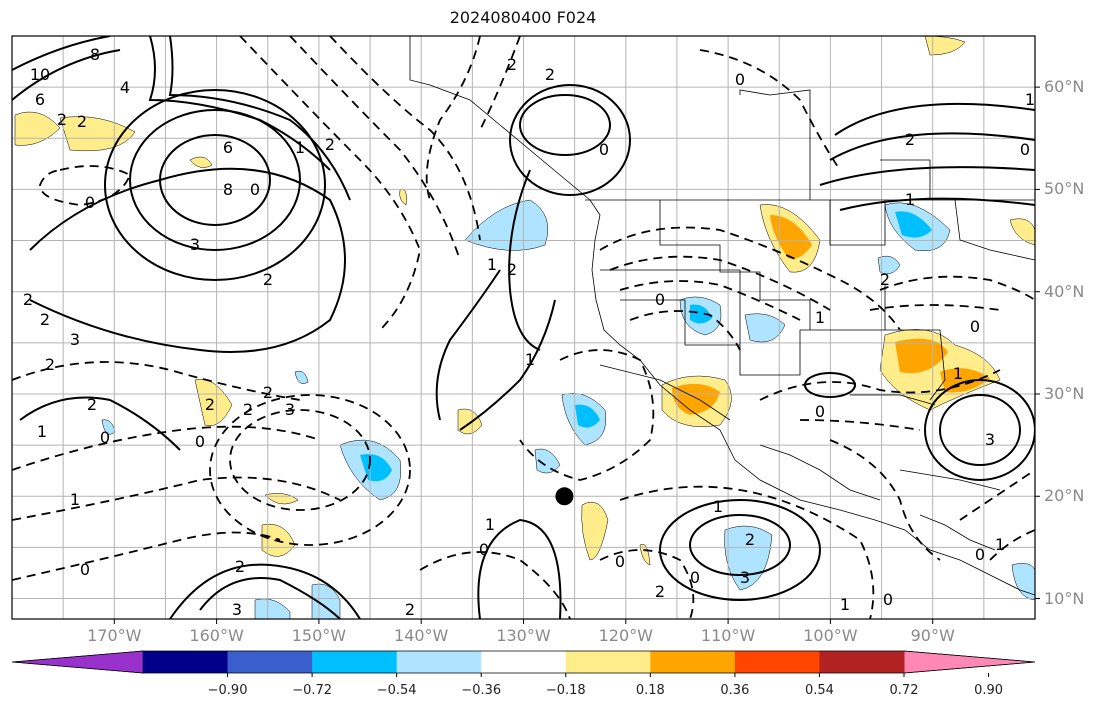 This screenshot has height=712, width=1105. Describe the element at coordinates (319, 635) in the screenshot. I see `longitude-label: 150°W` at that location.